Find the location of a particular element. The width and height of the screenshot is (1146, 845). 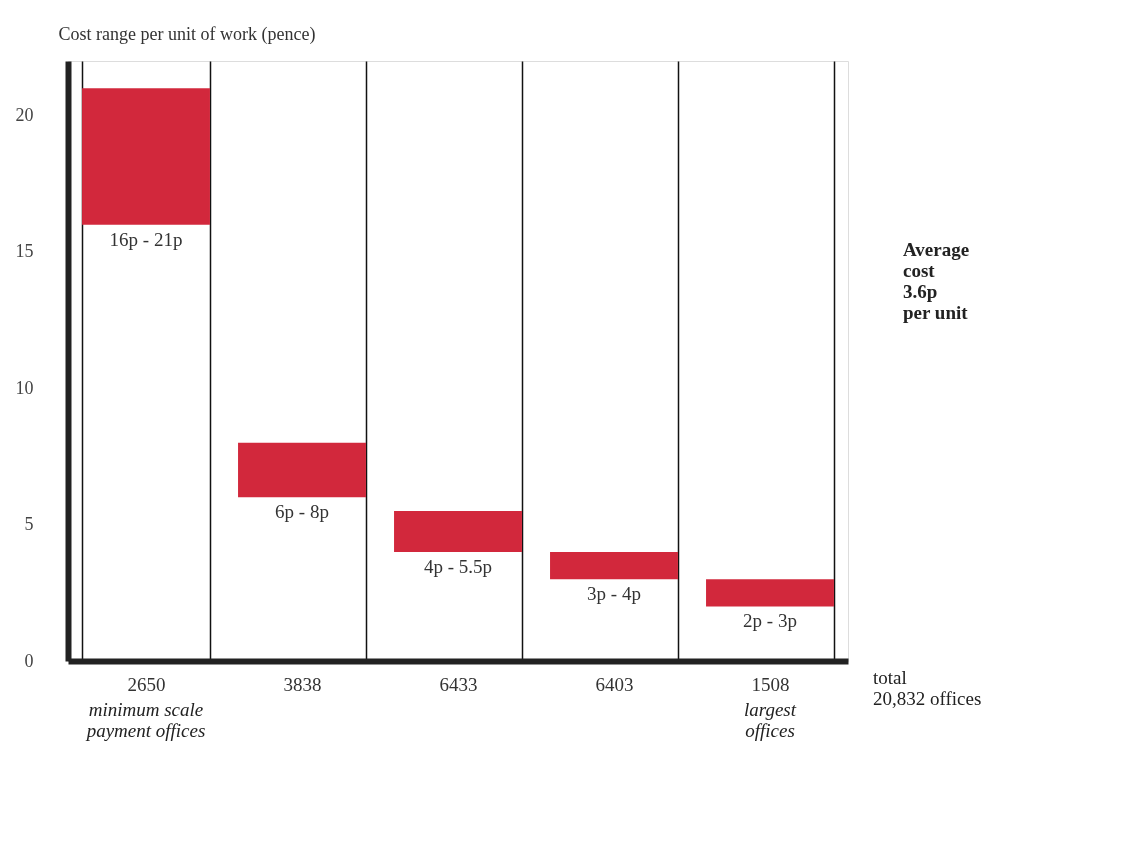

x-tick-label: 6433 is located at coordinates (458, 684).